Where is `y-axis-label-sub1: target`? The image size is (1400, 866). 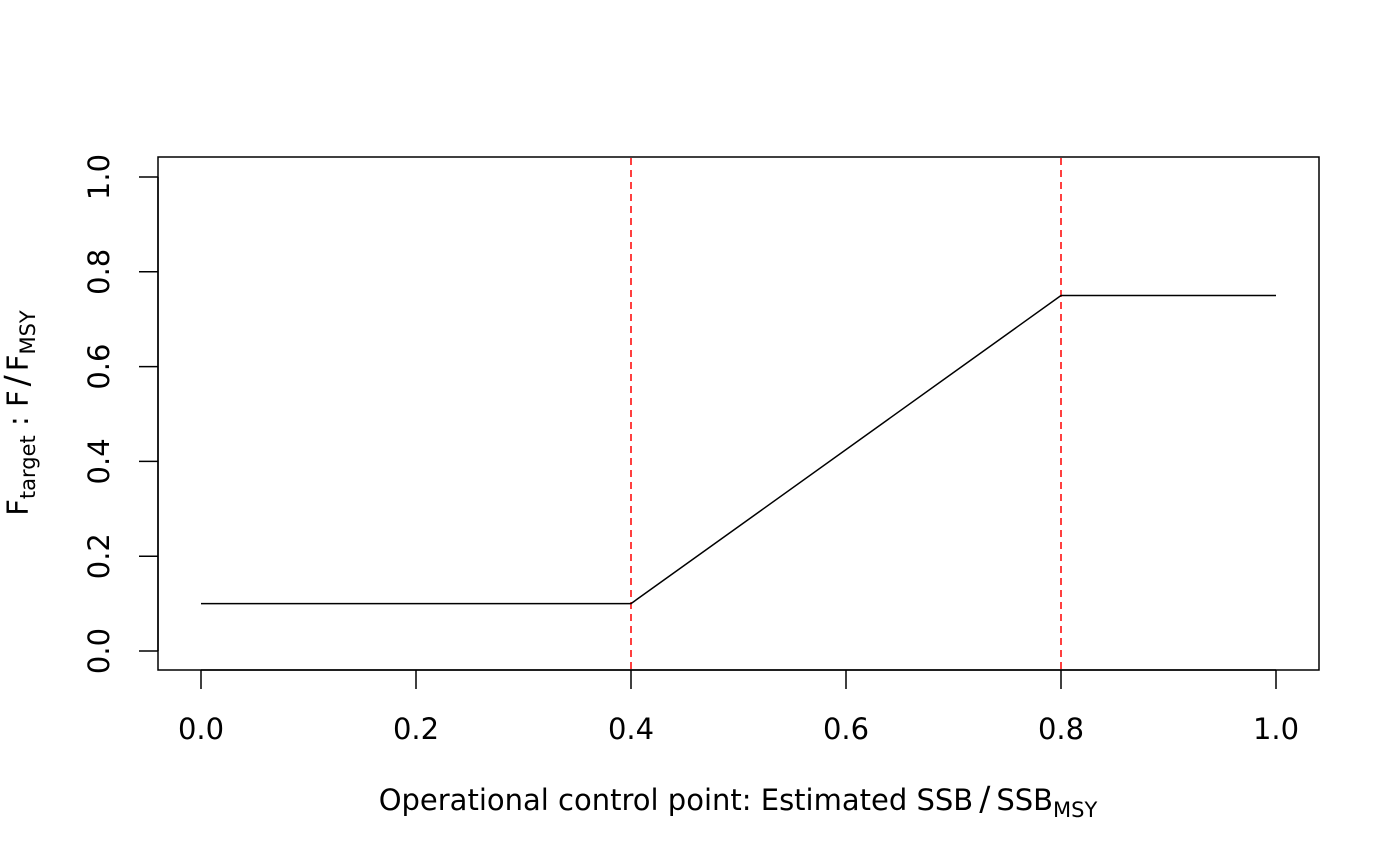
y-axis-label-sub1: target is located at coordinates (28, 467).